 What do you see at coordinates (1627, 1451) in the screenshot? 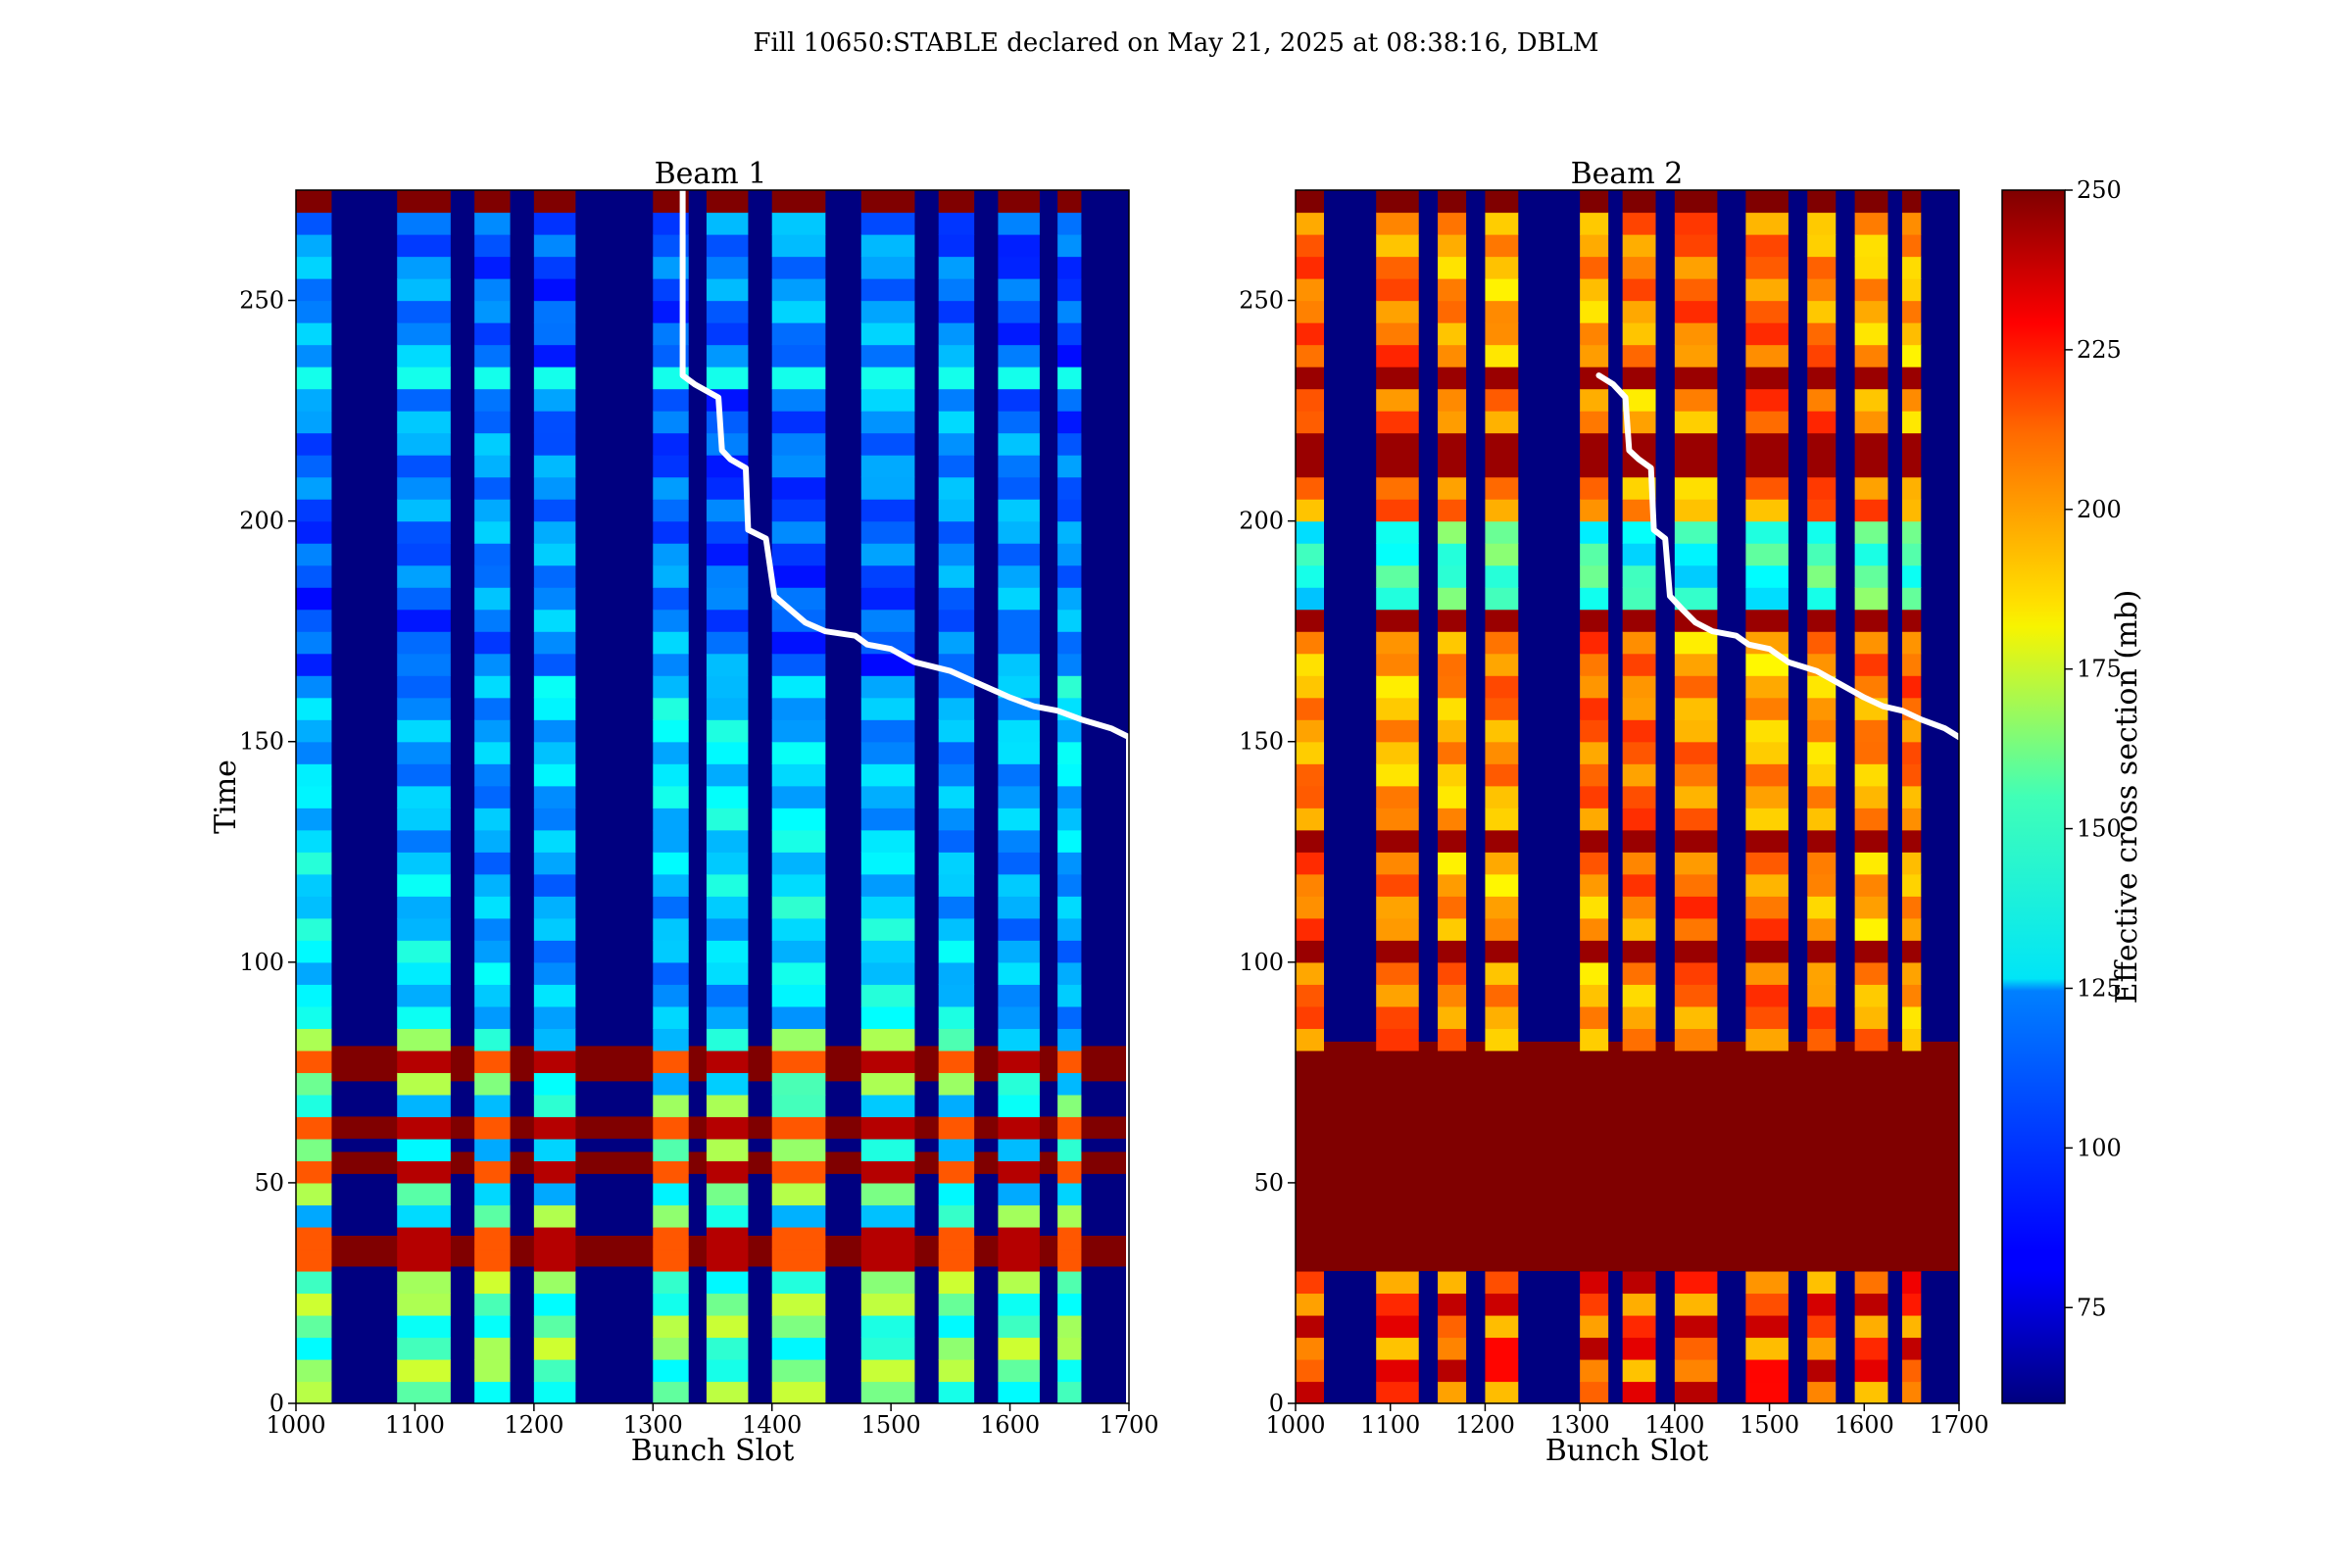
I see `x-axis-label-beam-2: Bunch Slot` at bounding box center [1627, 1451].